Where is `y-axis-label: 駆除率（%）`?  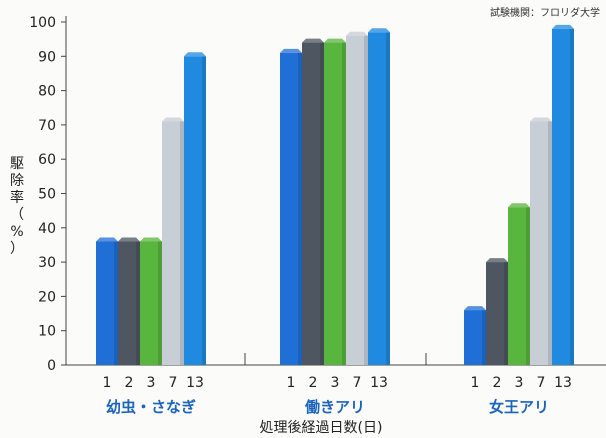 y-axis-label: 駆除率（%） is located at coordinates (17, 206).